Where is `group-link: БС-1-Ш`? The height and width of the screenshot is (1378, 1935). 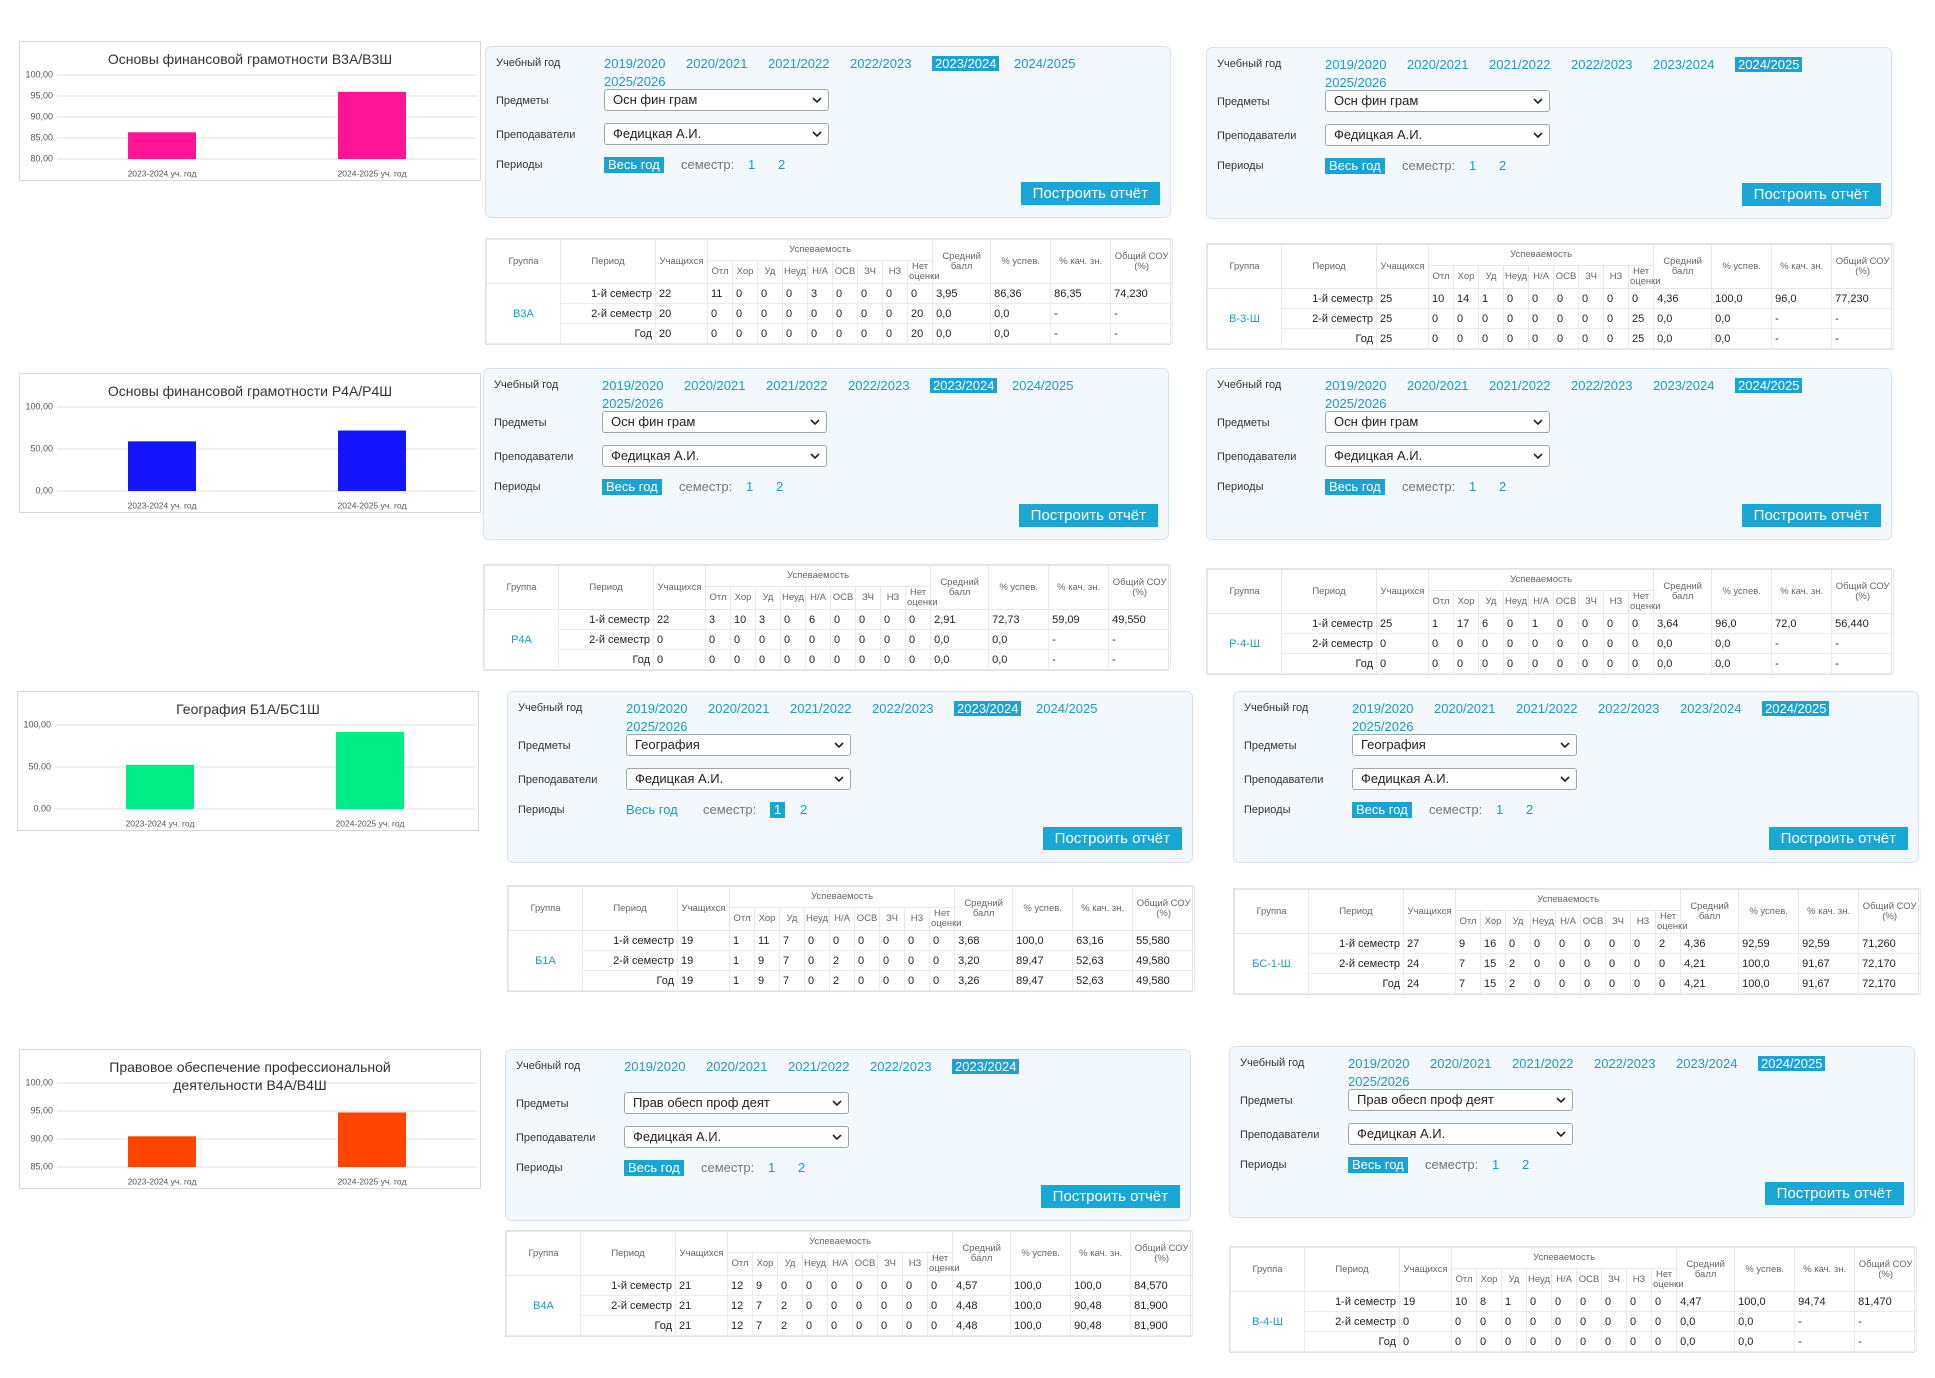 group-link: БС-1-Ш is located at coordinates (1271, 963).